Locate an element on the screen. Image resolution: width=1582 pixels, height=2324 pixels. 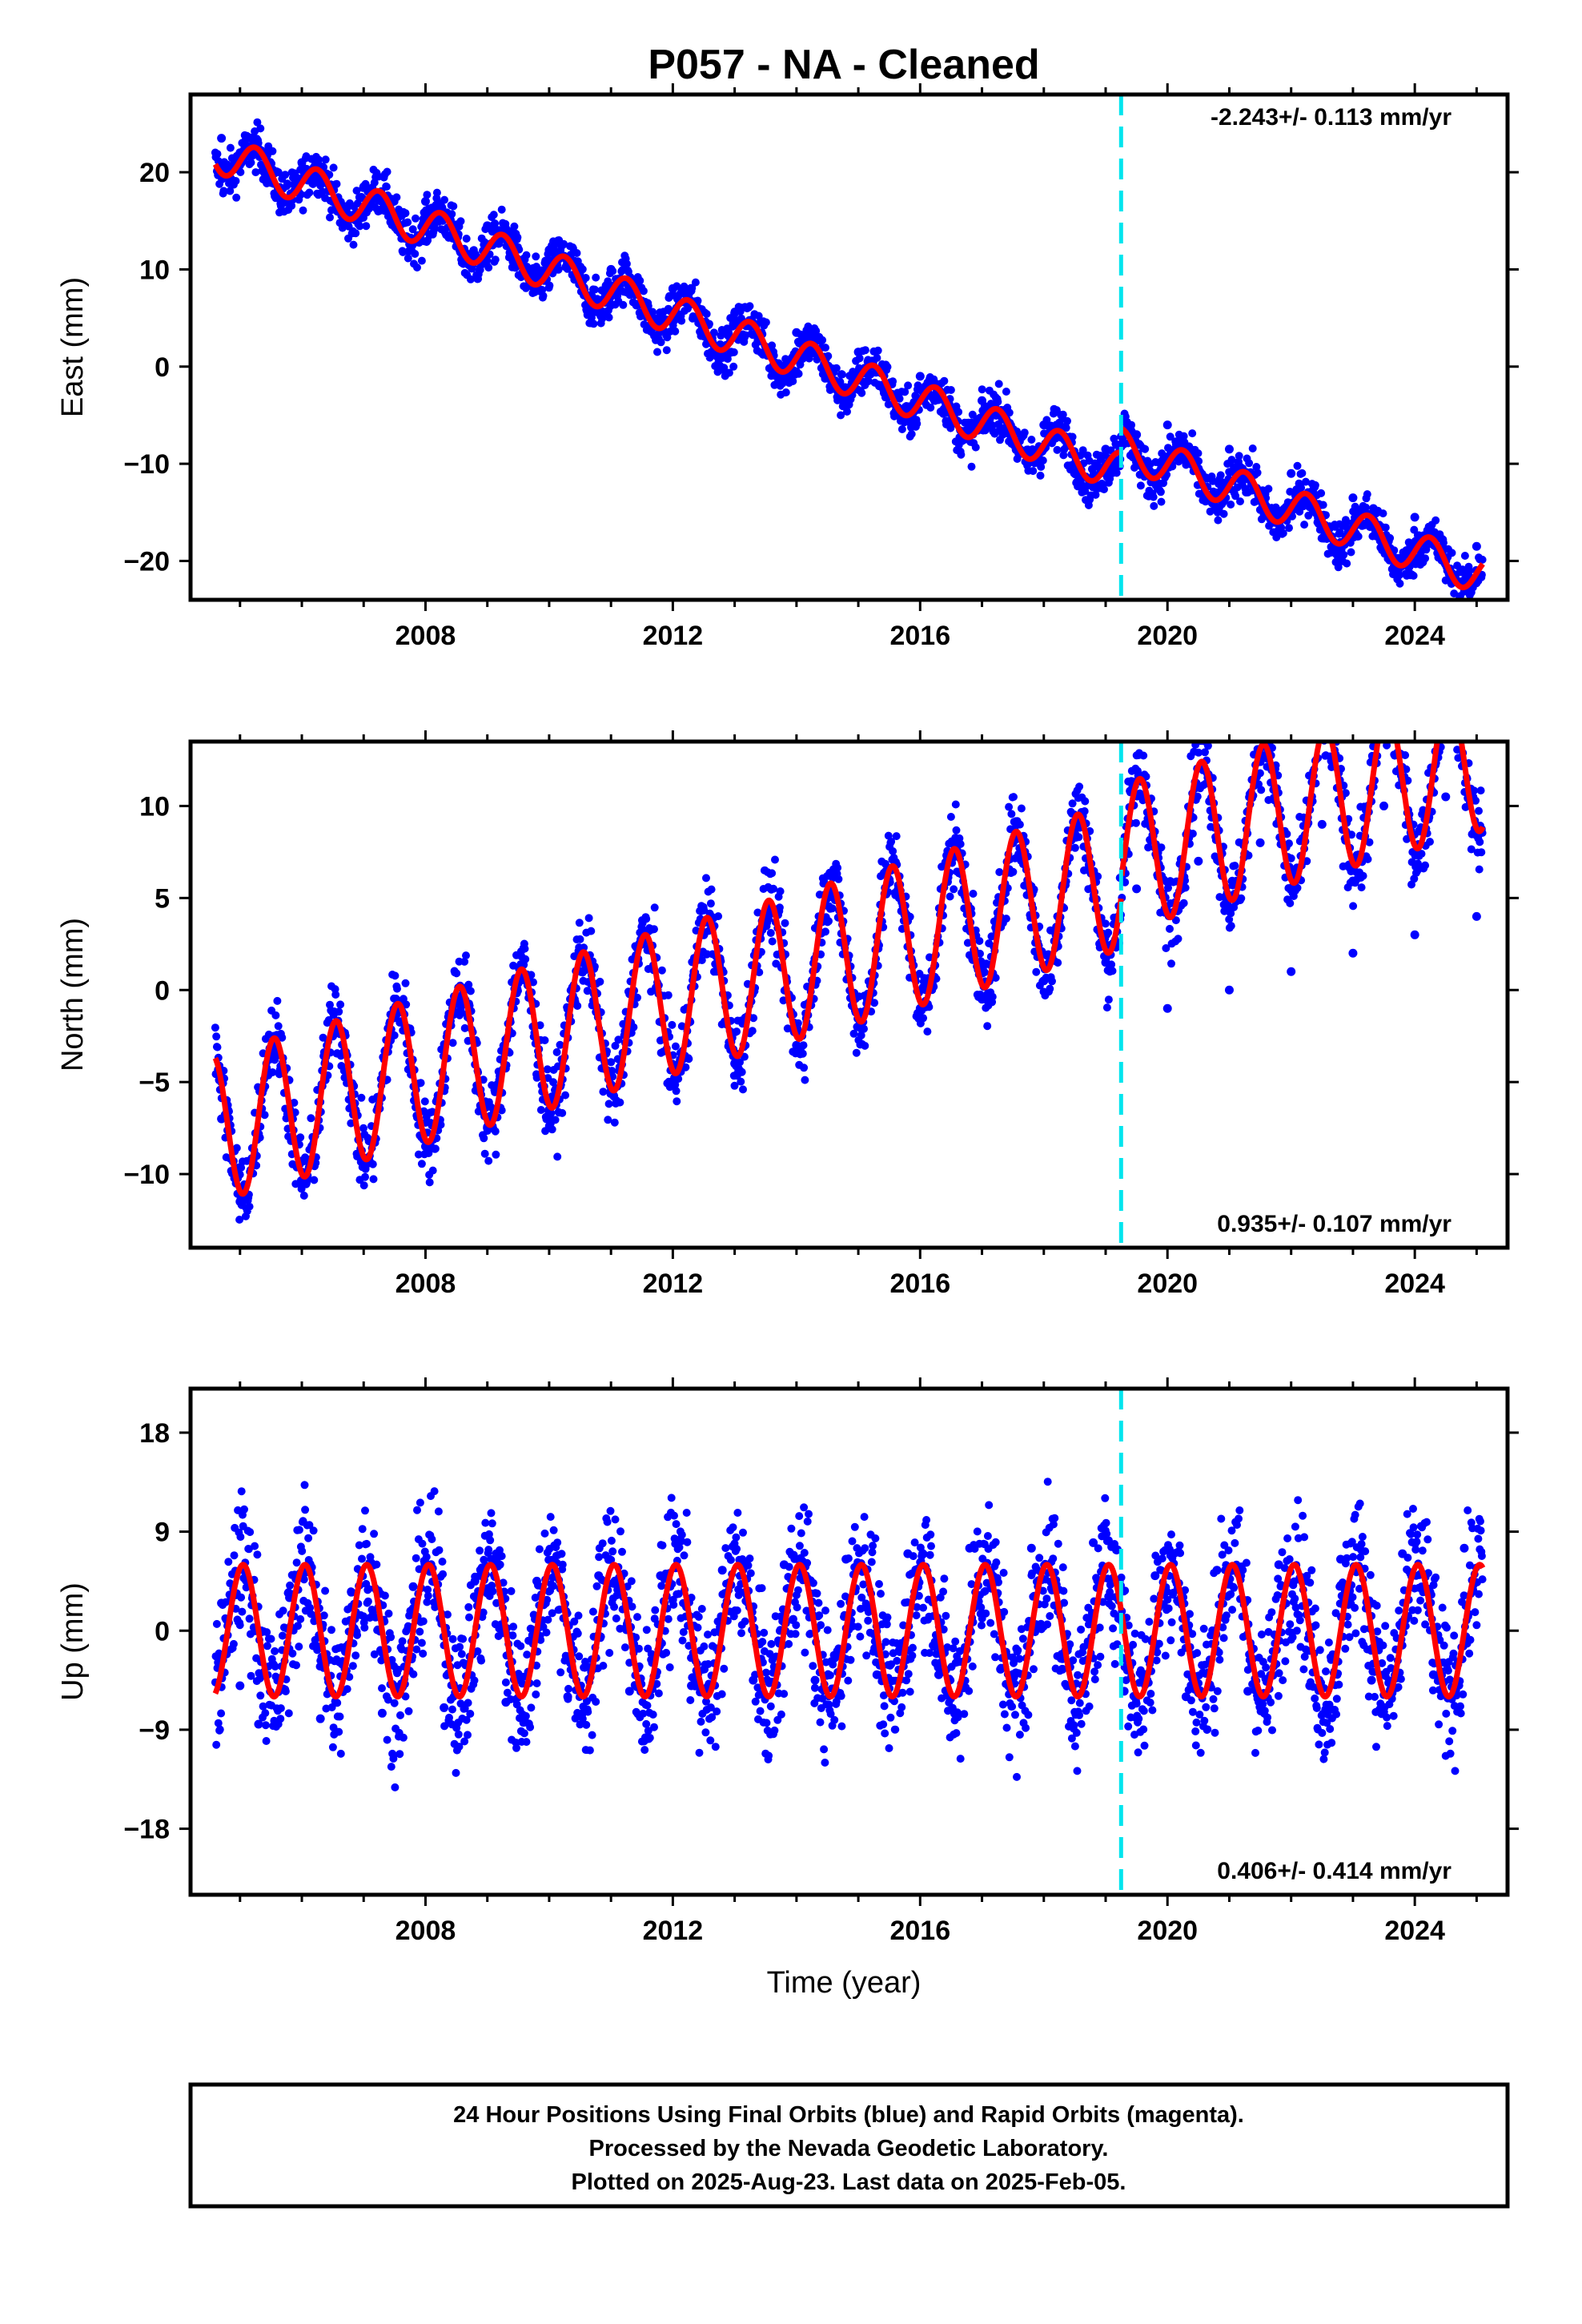
x-tick-label: 2024 is located at coordinates (1414, 1284).